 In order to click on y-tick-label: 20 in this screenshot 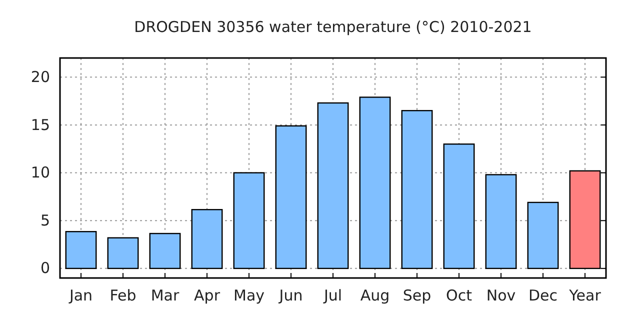, I will do `click(40, 77)`.